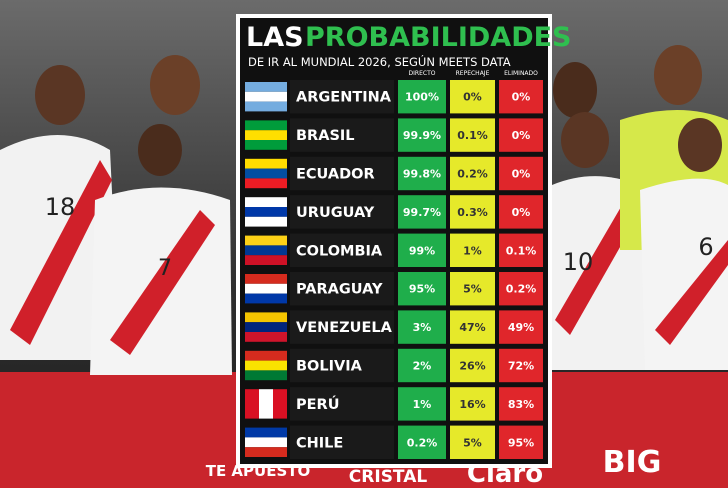 Image resolution: width=728 pixels, height=488 pixels. Describe the element at coordinates (275, 37) in the screenshot. I see `title: LAS` at that location.